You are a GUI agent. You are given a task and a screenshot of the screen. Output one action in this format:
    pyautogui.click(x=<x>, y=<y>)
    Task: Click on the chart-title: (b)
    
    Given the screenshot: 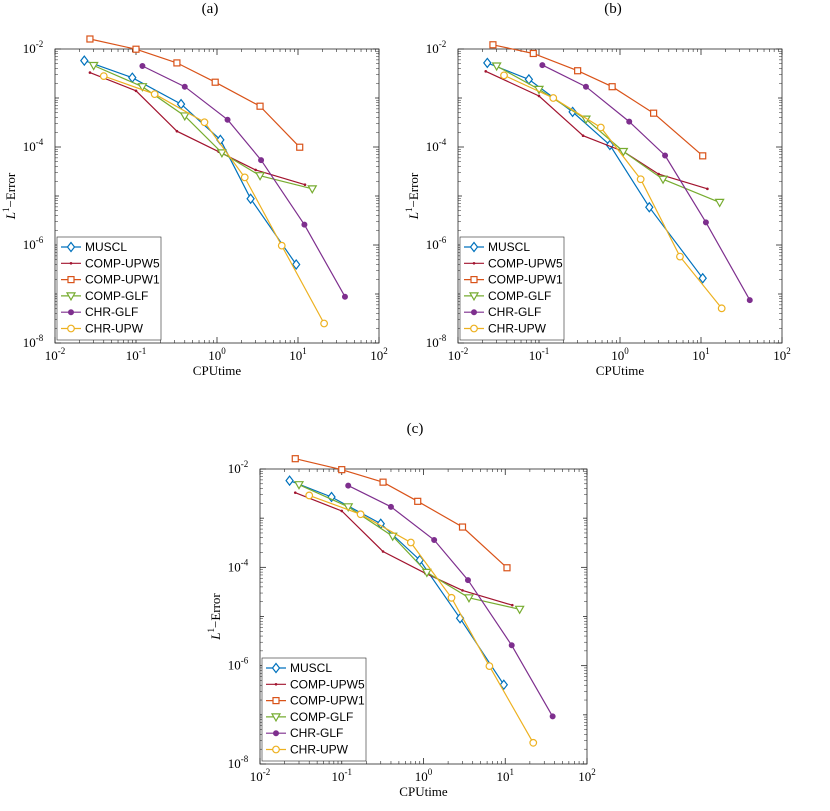 What is the action you would take?
    pyautogui.click(x=613, y=9)
    